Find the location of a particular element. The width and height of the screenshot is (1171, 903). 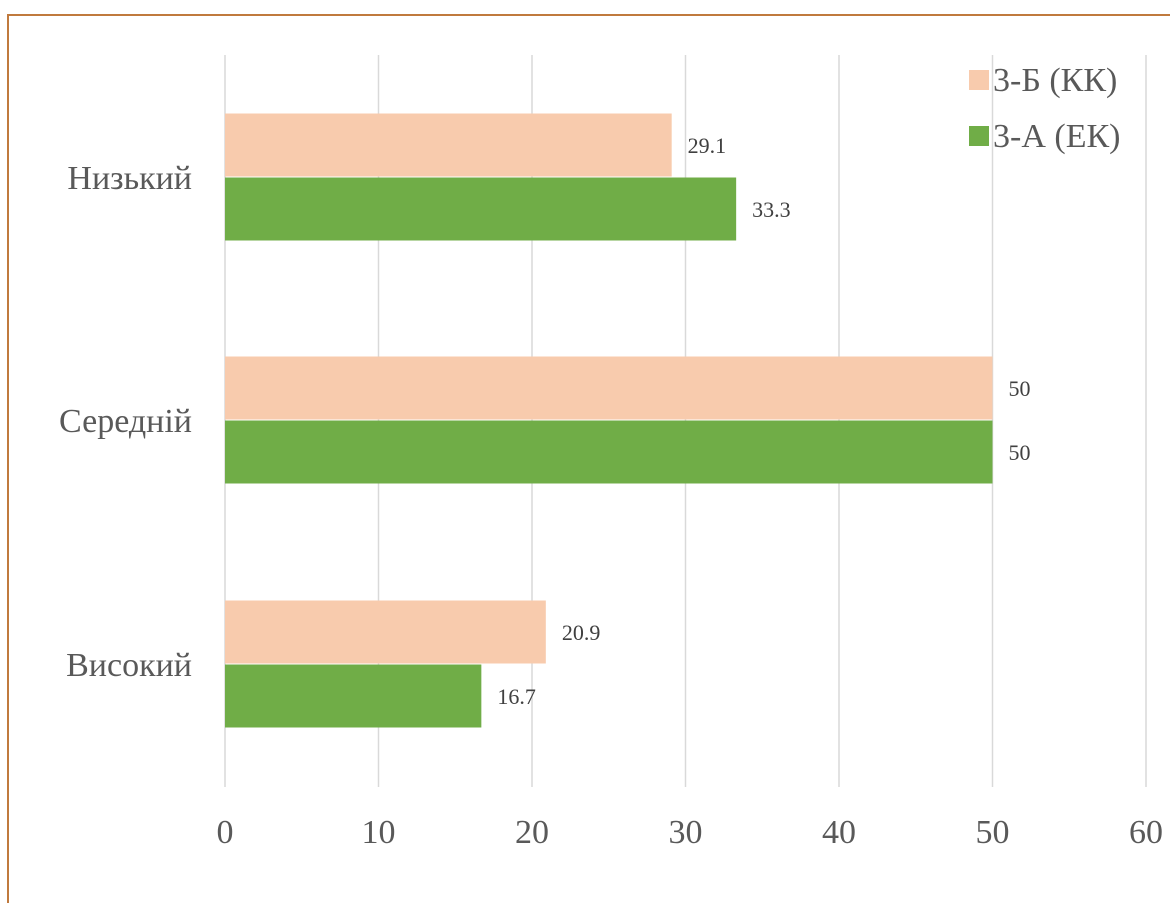

category-label: Низький is located at coordinates (129, 178).